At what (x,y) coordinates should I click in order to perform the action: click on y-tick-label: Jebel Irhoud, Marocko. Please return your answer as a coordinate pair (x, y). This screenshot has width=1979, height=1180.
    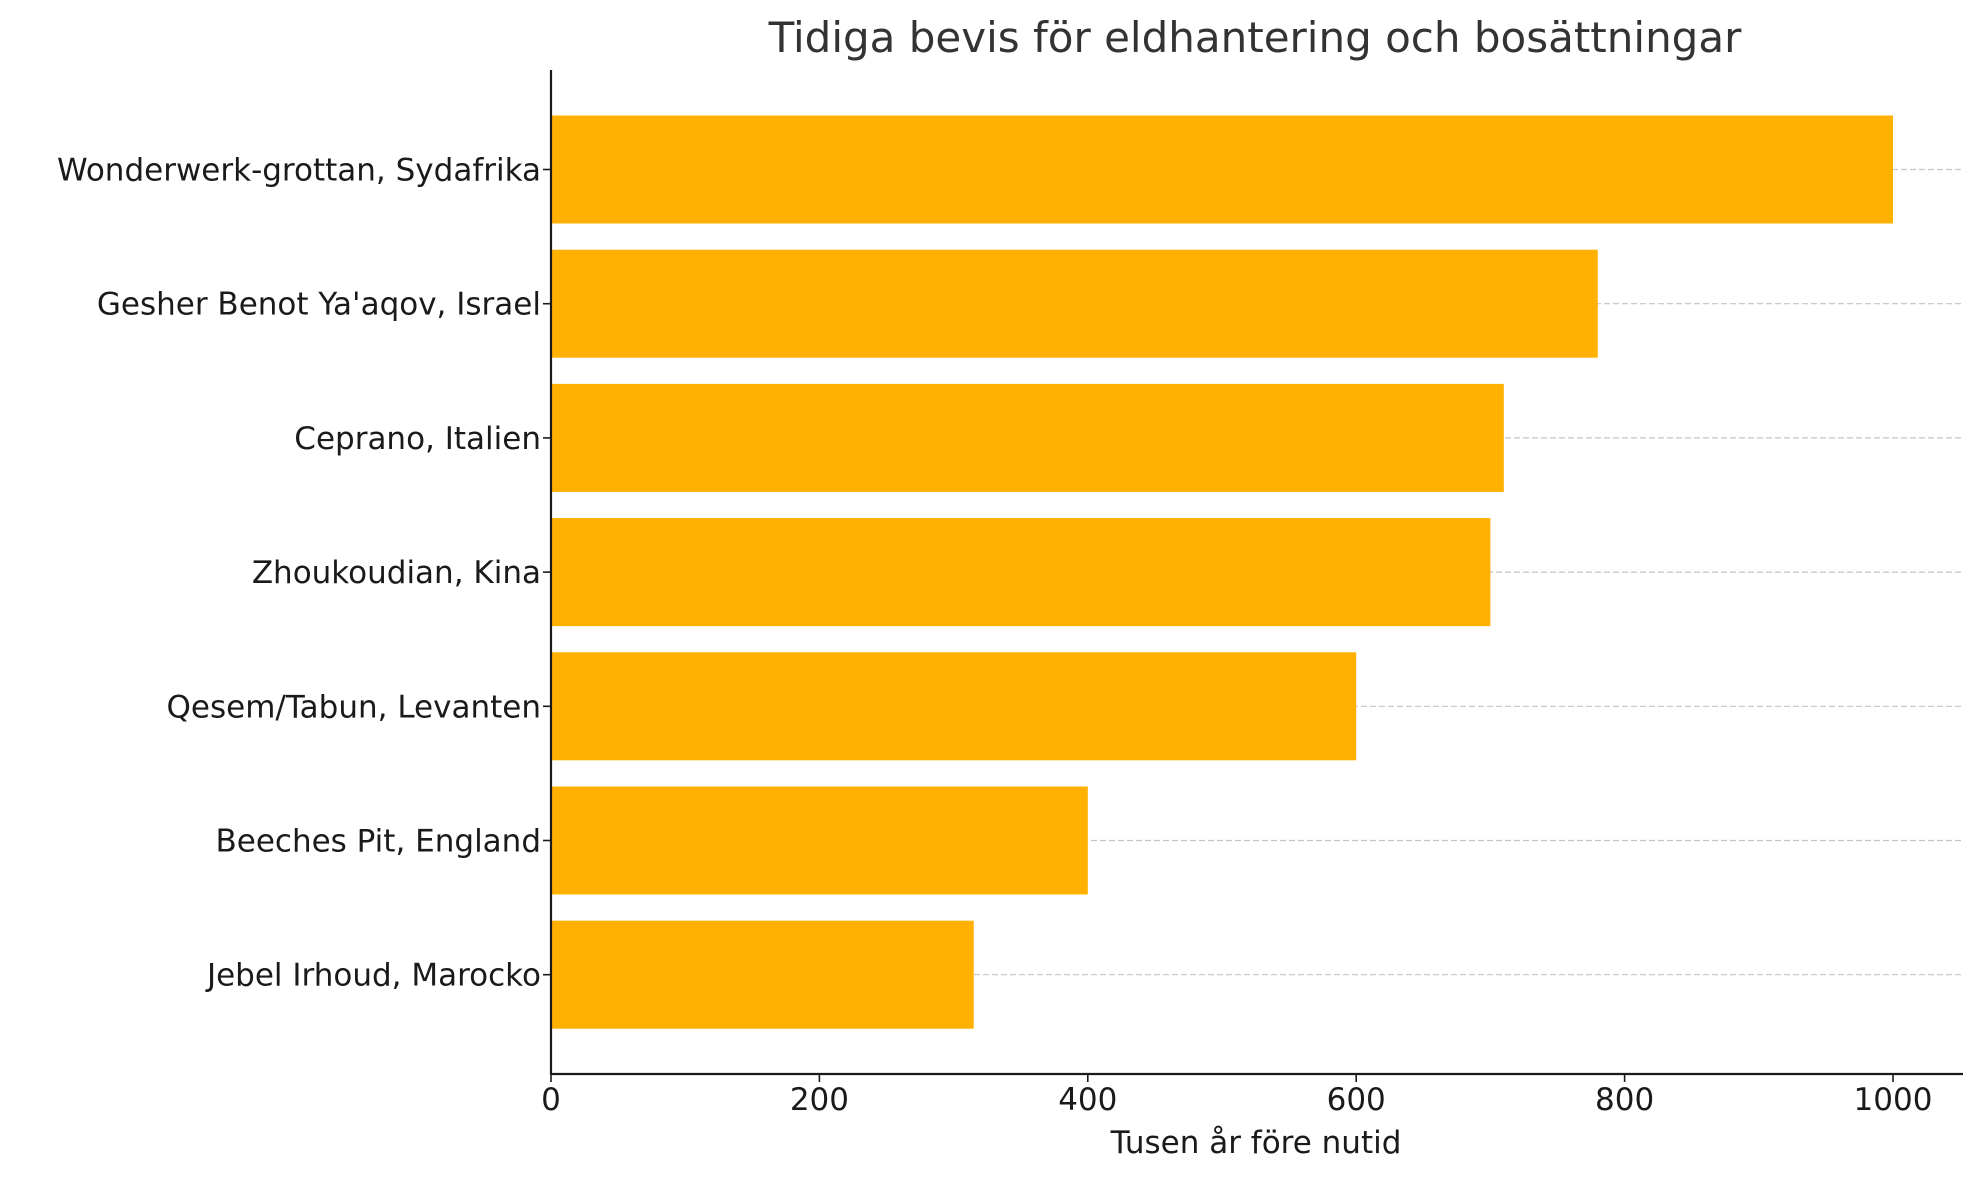
    Looking at the image, I should click on (373, 976).